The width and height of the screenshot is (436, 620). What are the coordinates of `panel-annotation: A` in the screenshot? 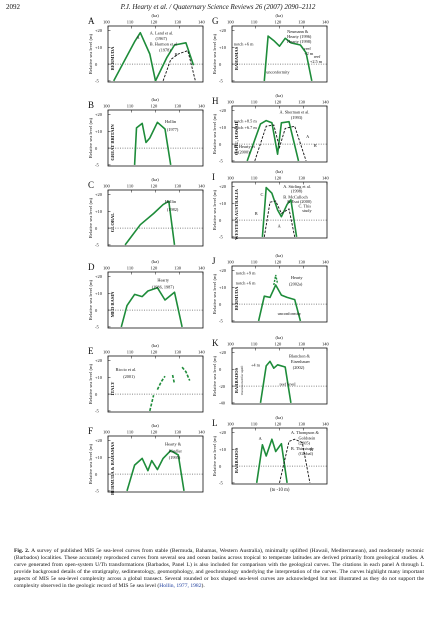 It's located at (139, 37).